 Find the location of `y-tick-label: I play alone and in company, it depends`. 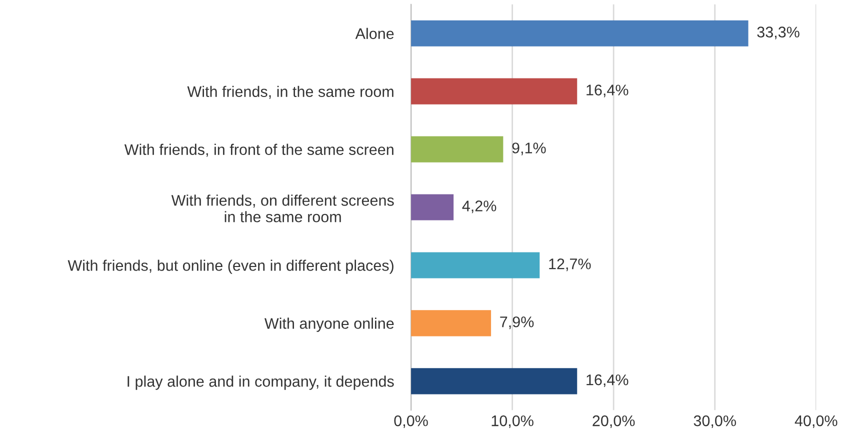

y-tick-label: I play alone and in company, it depends is located at coordinates (261, 383).